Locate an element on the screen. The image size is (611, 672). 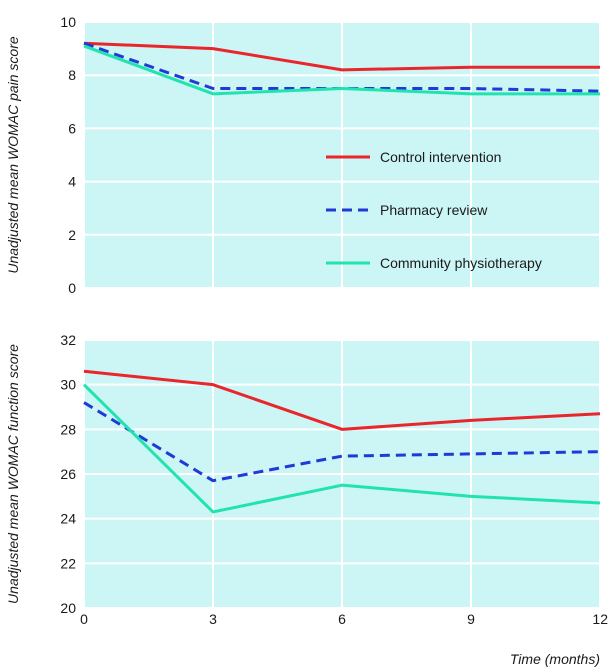
function-x-tick-label: 12 is located at coordinates (600, 619).